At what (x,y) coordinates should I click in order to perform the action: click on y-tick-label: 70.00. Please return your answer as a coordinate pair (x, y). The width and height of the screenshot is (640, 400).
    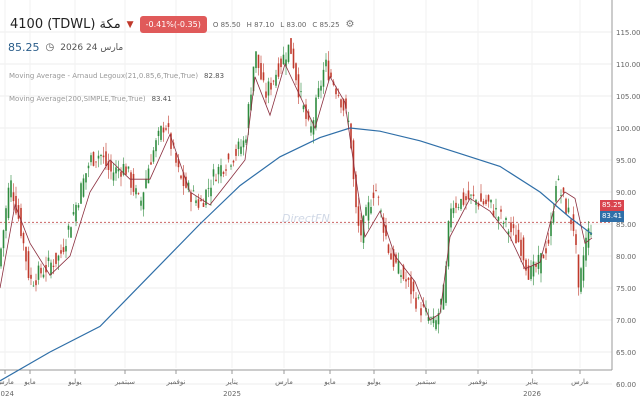
    Looking at the image, I should click on (626, 321).